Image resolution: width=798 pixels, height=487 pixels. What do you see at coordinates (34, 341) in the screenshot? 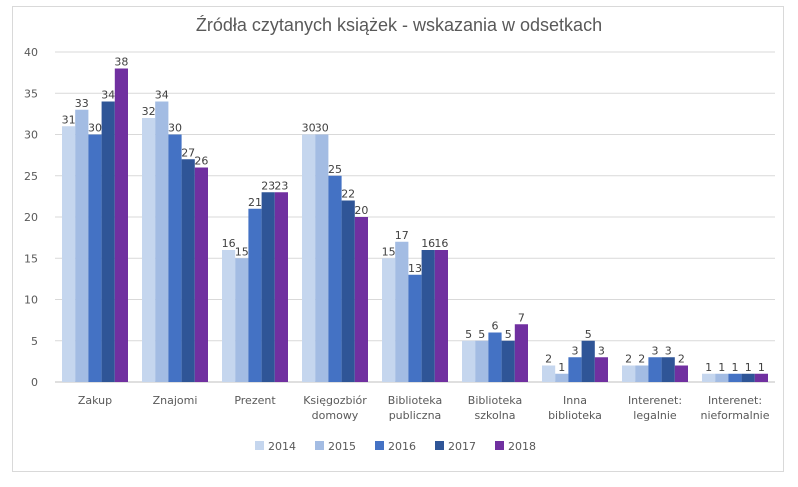
I see `y-tick-label: 5` at bounding box center [34, 341].